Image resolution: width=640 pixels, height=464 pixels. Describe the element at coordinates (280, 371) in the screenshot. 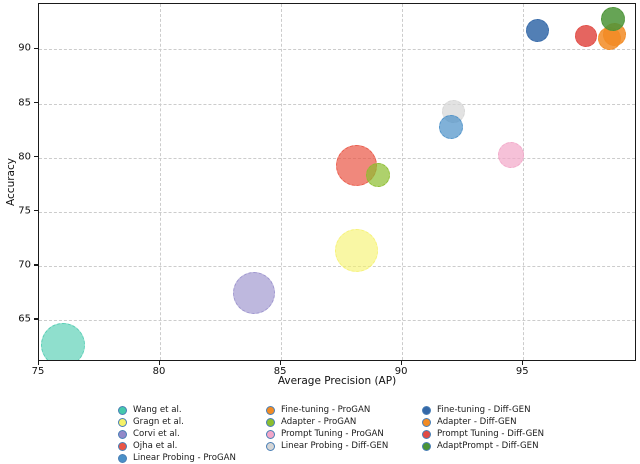

I see `x-tick-label-85: 85` at that location.